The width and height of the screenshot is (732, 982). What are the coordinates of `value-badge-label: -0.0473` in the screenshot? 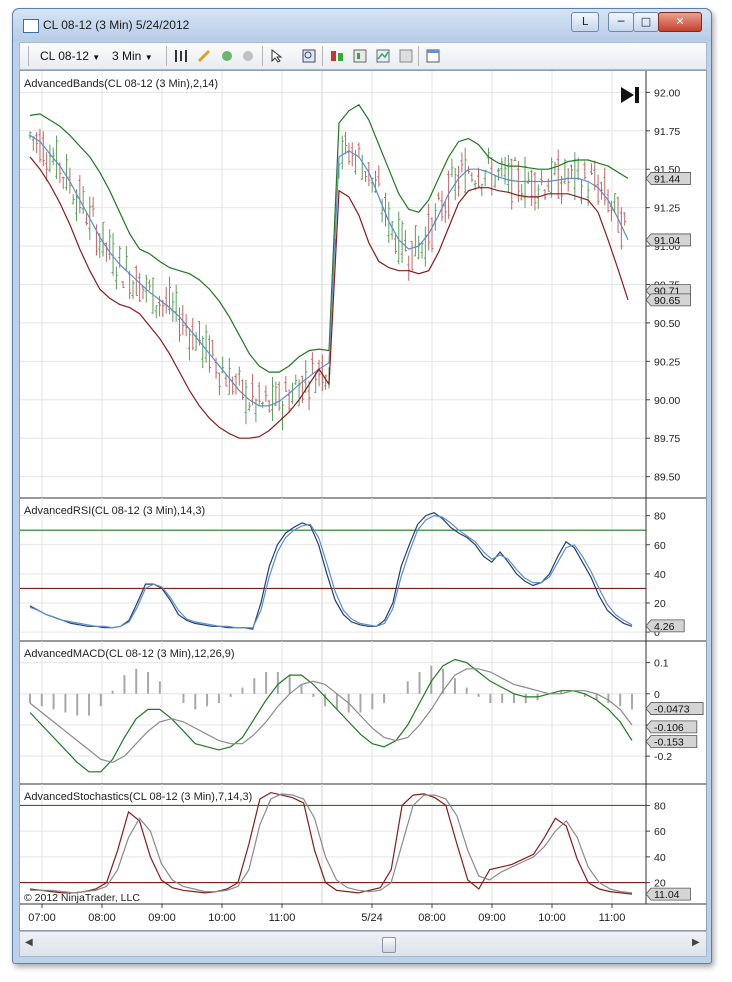 It's located at (672, 710).